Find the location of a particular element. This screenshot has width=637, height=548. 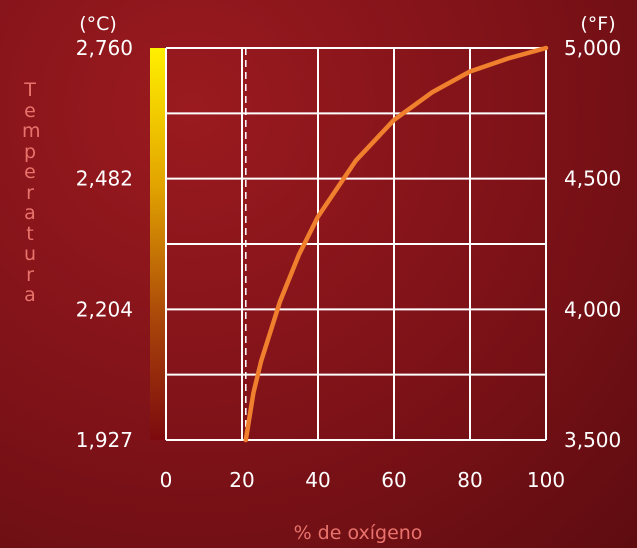

y-axis-title-letter: t is located at coordinates (30, 233).